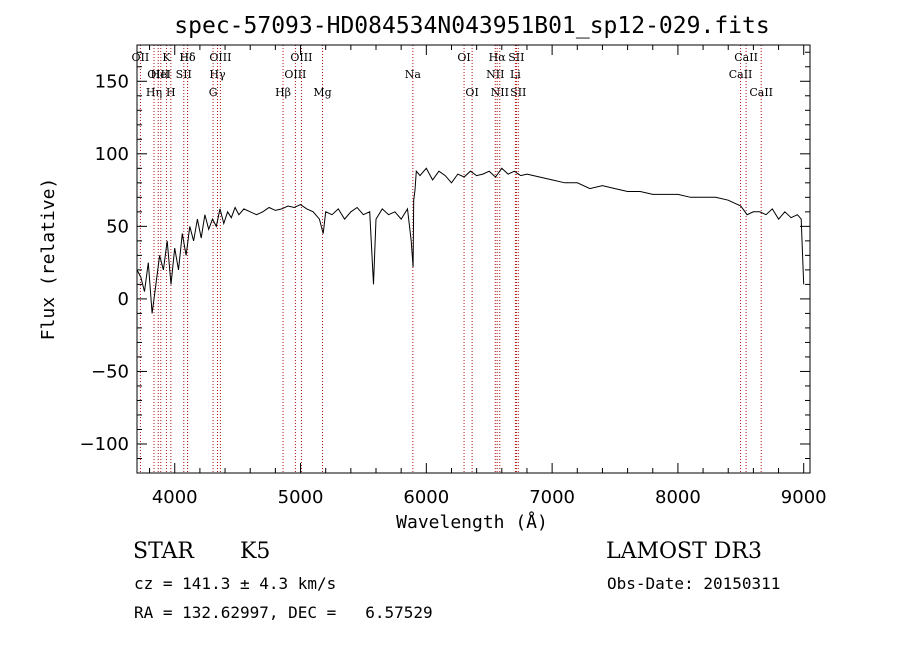 This screenshot has width=900, height=649. I want to click on marker-label: G, so click(213, 92).